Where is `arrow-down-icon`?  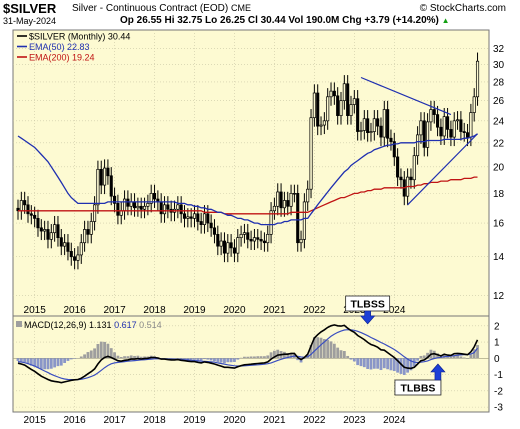
arrow-down-icon is located at coordinates (367, 317).